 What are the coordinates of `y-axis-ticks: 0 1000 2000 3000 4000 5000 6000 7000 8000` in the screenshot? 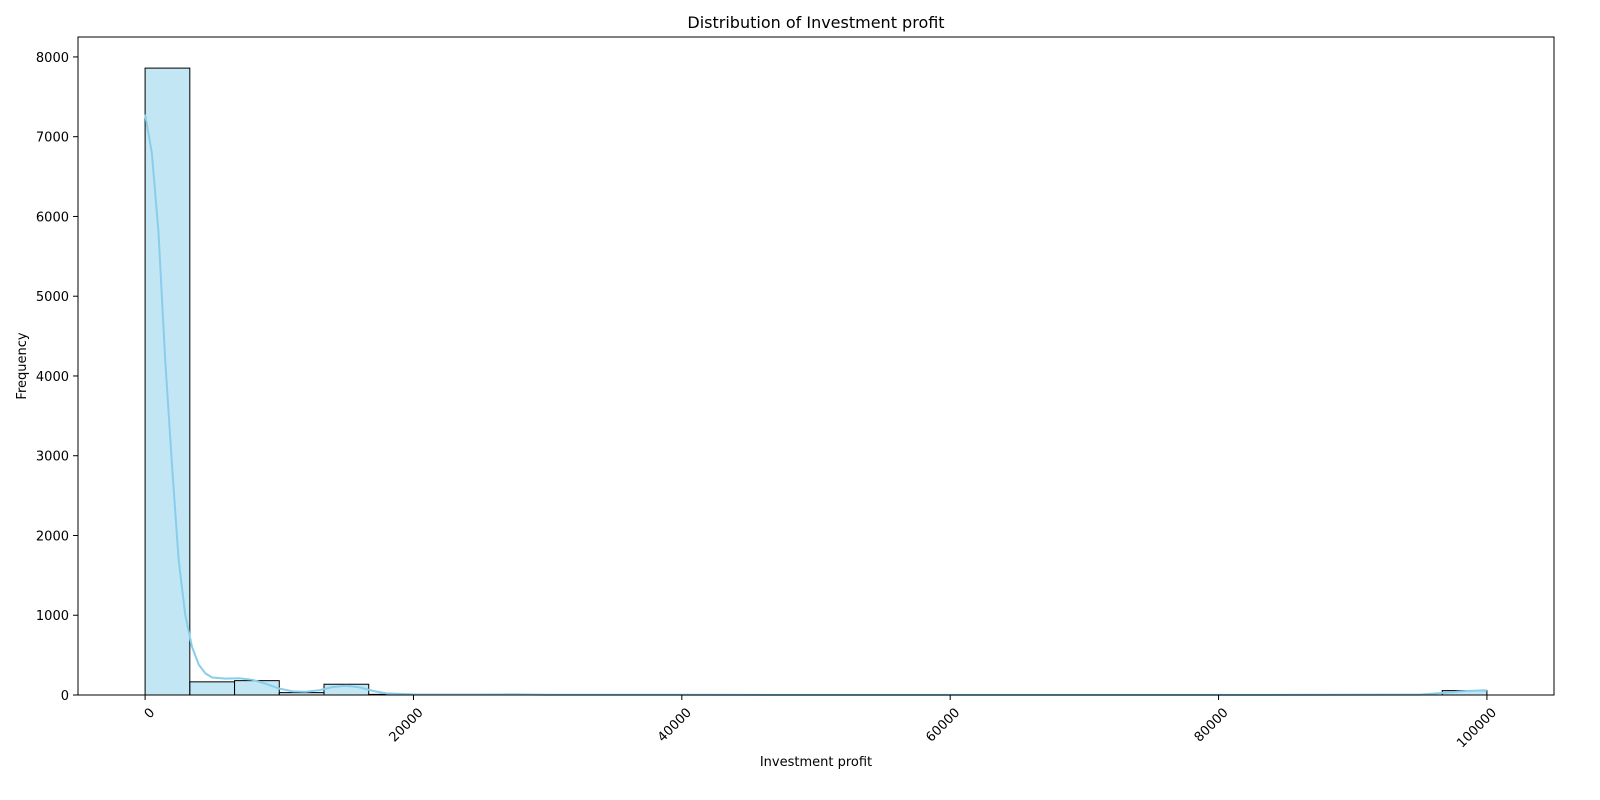 It's located at (57, 377).